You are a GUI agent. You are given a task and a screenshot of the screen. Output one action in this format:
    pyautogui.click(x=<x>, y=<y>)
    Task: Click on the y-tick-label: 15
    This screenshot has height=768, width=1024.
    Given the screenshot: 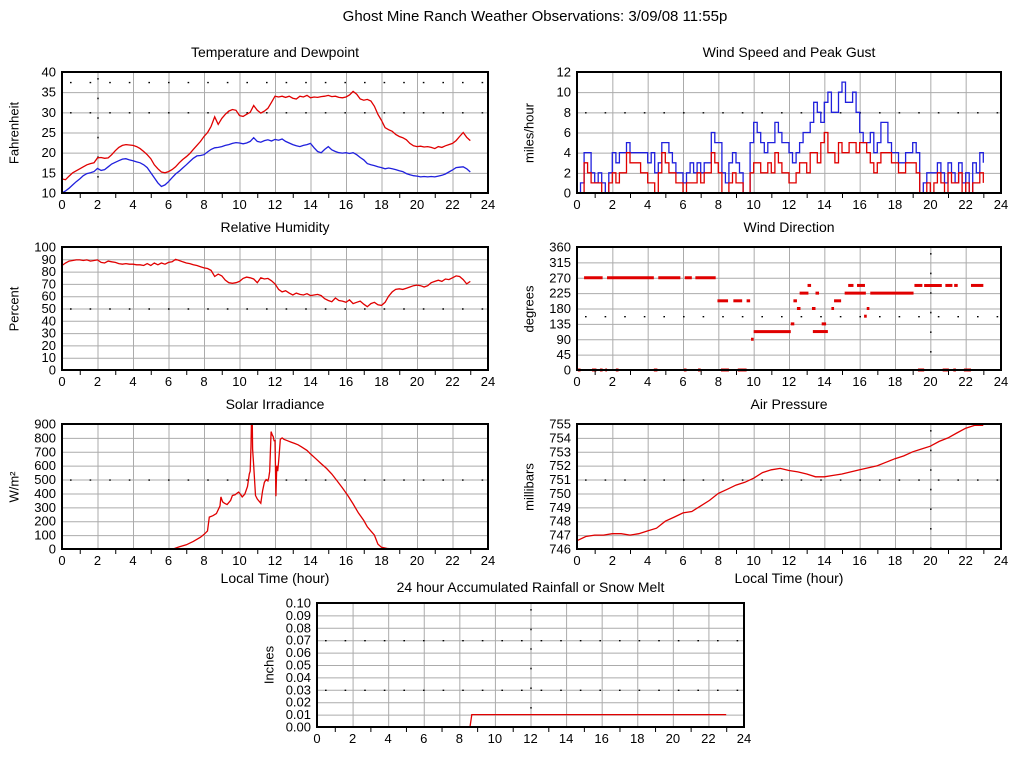 What is the action you would take?
    pyautogui.click(x=49, y=172)
    